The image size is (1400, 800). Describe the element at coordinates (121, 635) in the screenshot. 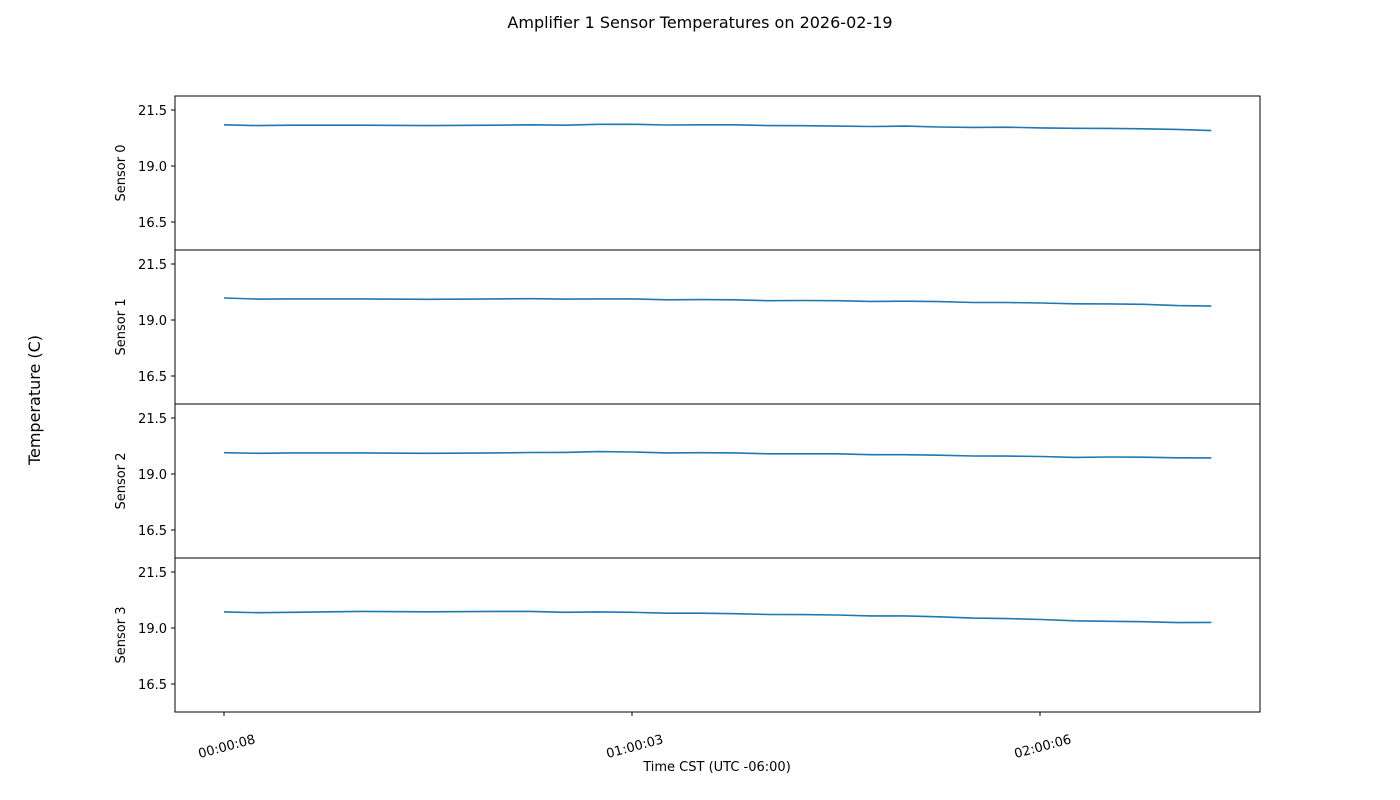

I see `panel-label: Sensor 3` at that location.